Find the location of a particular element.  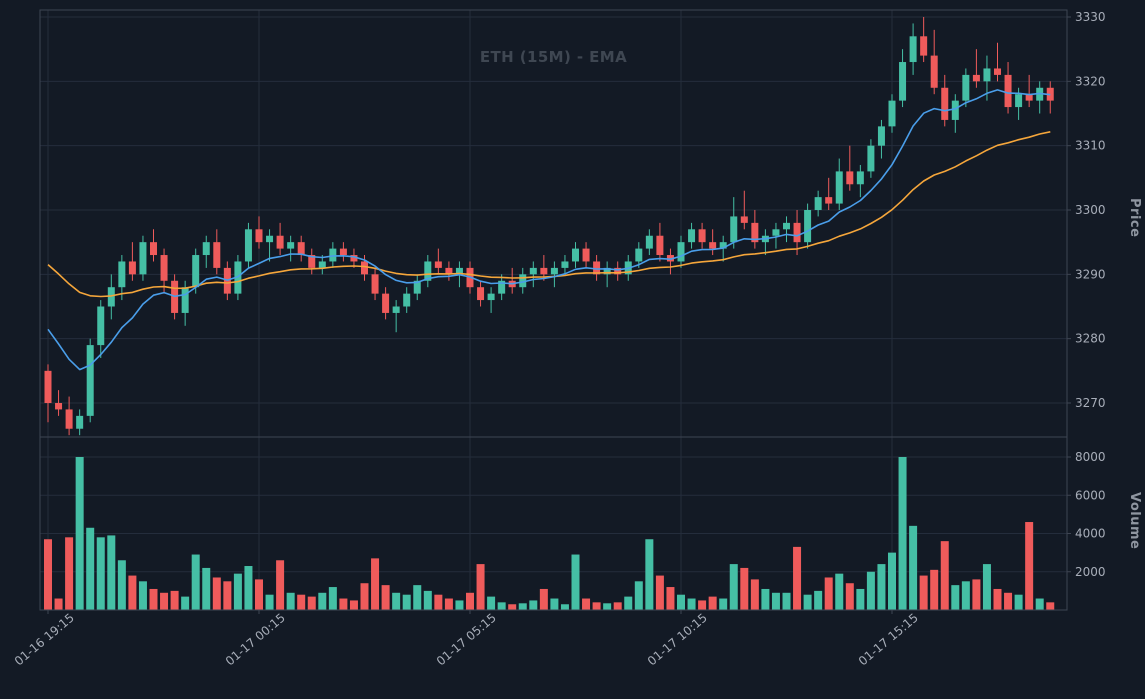

volume-axis-label: Volume is located at coordinates (1134, 521).